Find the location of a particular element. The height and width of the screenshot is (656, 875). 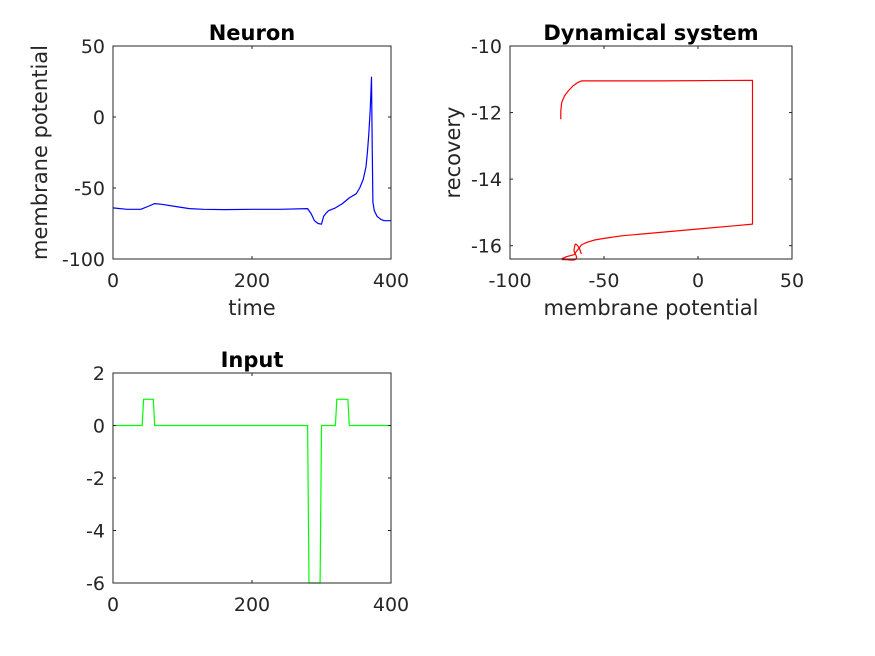

neuron-y-axis-label: membrane potential is located at coordinates (40, 152).